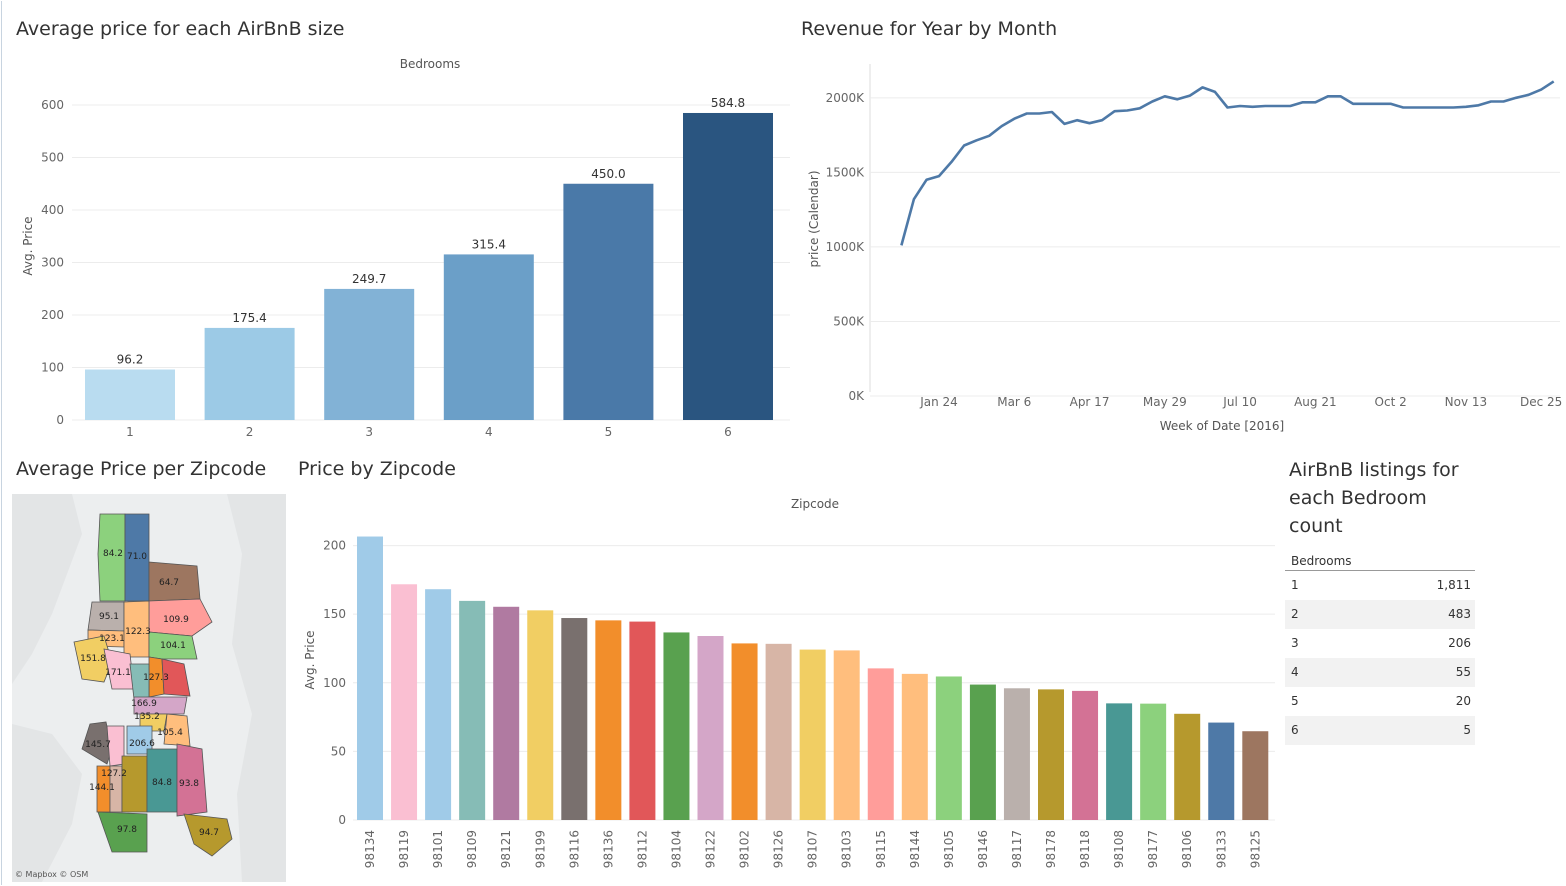  I want to click on y-tick-label: 1500K, so click(846, 172).